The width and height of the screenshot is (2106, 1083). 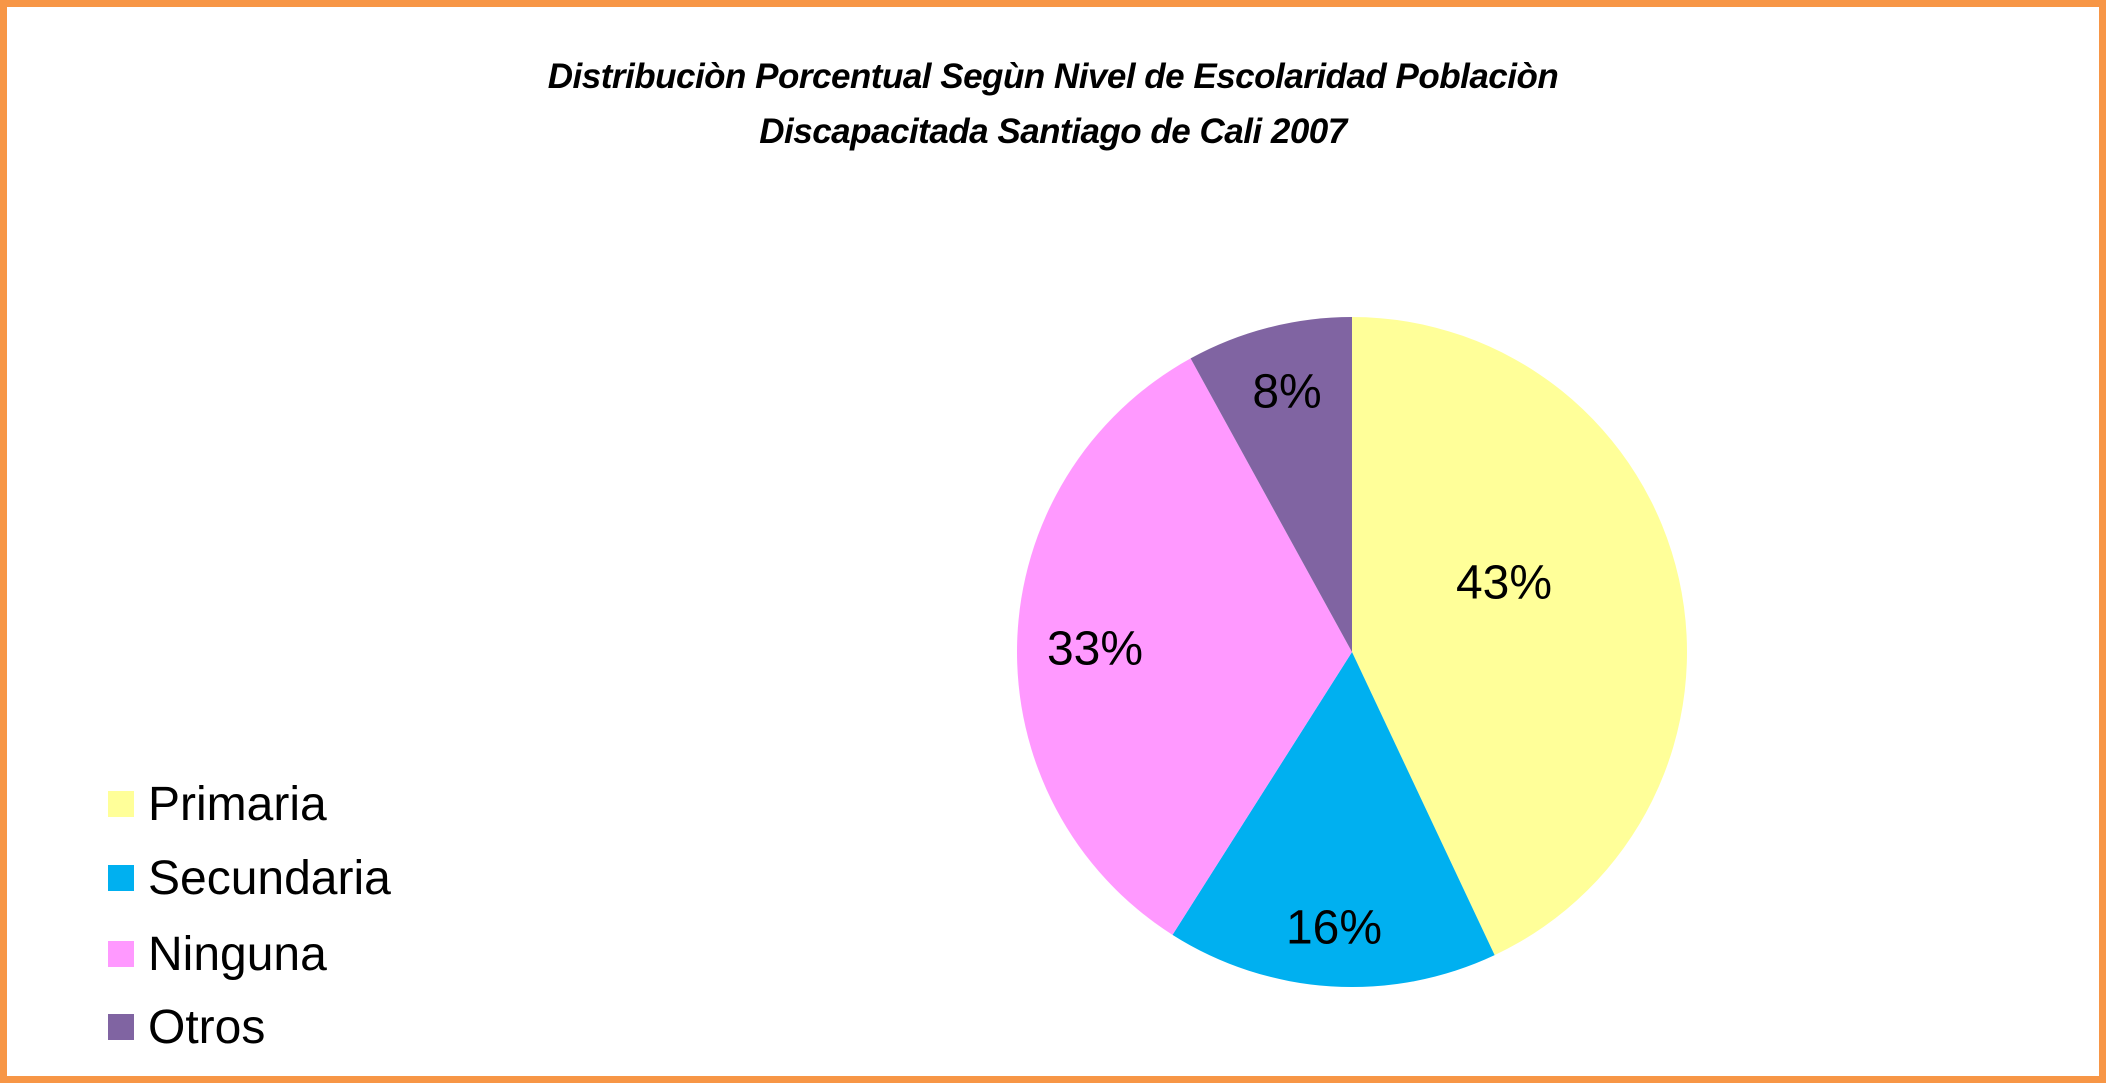 What do you see at coordinates (1504, 583) in the screenshot?
I see `data-label-primaria: 43%` at bounding box center [1504, 583].